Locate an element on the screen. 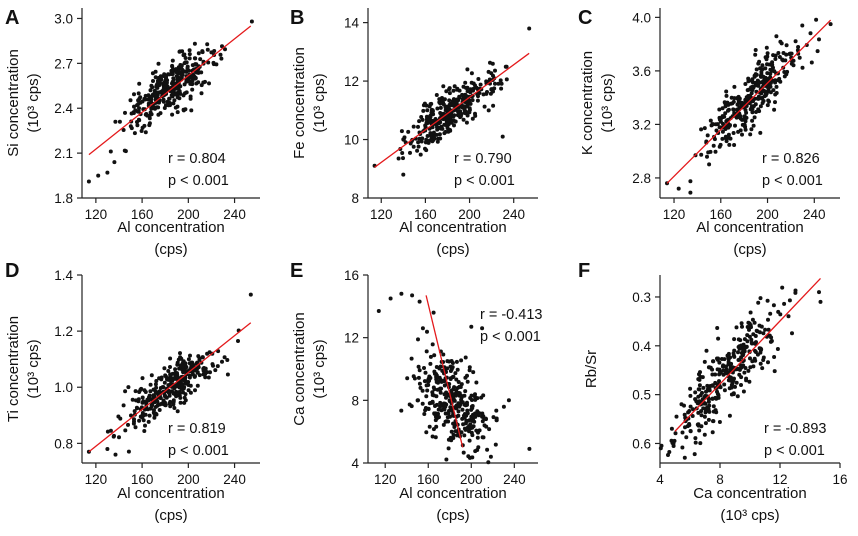 The width and height of the screenshot is (858, 536). x-axis-title-line: Al concentration is located at coordinates (171, 227).